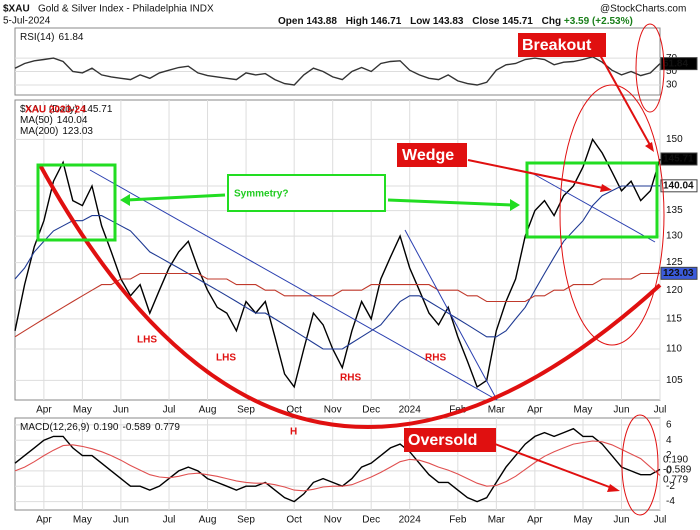 The height and width of the screenshot is (530, 700). Describe the element at coordinates (497, 520) in the screenshot. I see `x-tick-label: Mar` at that location.